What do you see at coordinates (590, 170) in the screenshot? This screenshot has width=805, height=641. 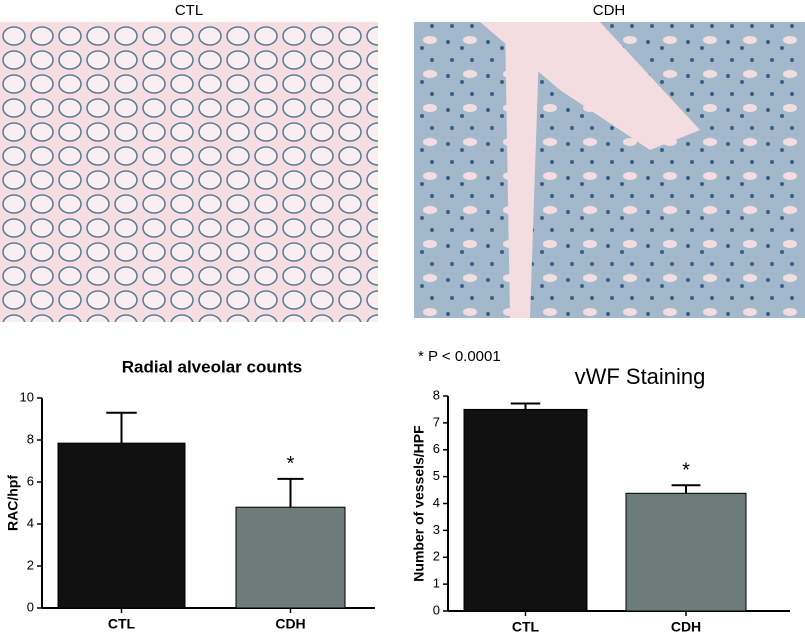 I see `cdh-lumen` at bounding box center [590, 170].